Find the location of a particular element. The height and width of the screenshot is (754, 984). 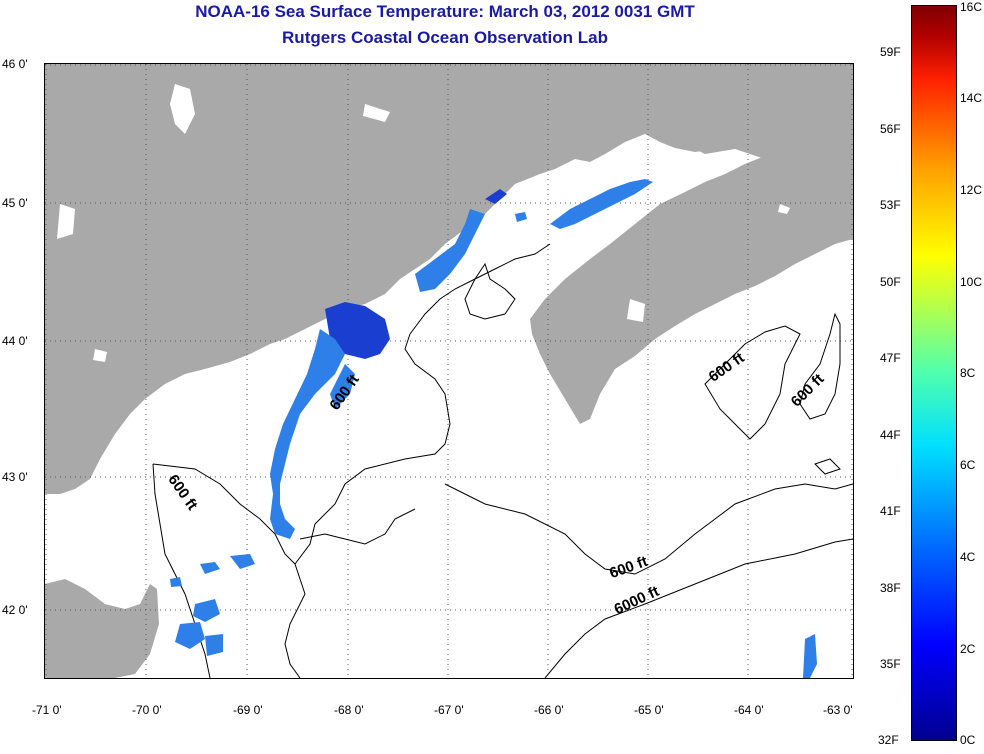

y-tick-label: 45 0' is located at coordinates (15, 203).